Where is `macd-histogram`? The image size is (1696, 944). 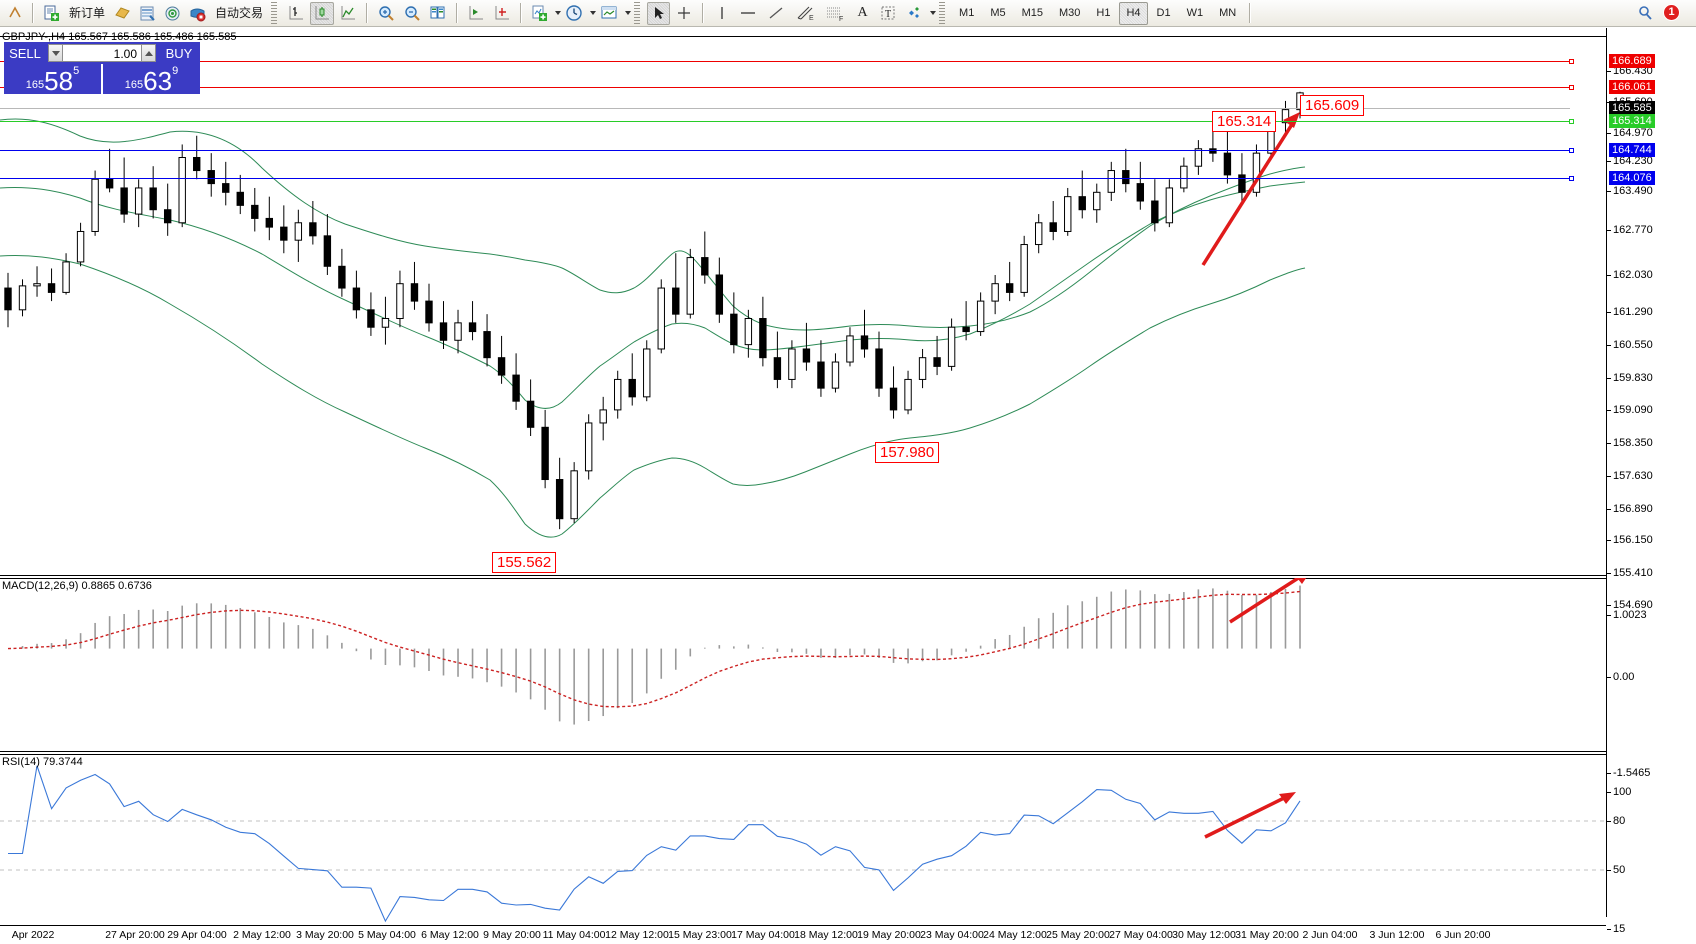 macd-histogram is located at coordinates (661, 655).